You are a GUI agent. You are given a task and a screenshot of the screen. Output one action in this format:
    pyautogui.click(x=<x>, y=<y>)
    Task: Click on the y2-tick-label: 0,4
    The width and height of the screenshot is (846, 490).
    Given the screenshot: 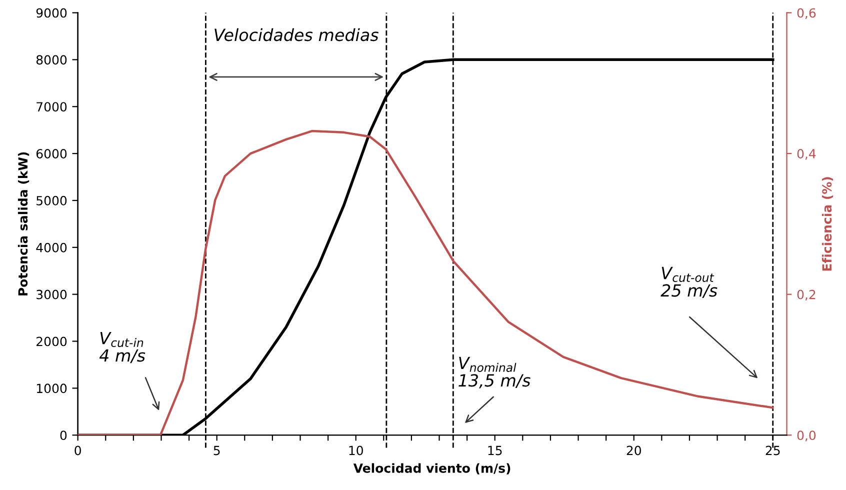 What is the action you would take?
    pyautogui.click(x=806, y=154)
    